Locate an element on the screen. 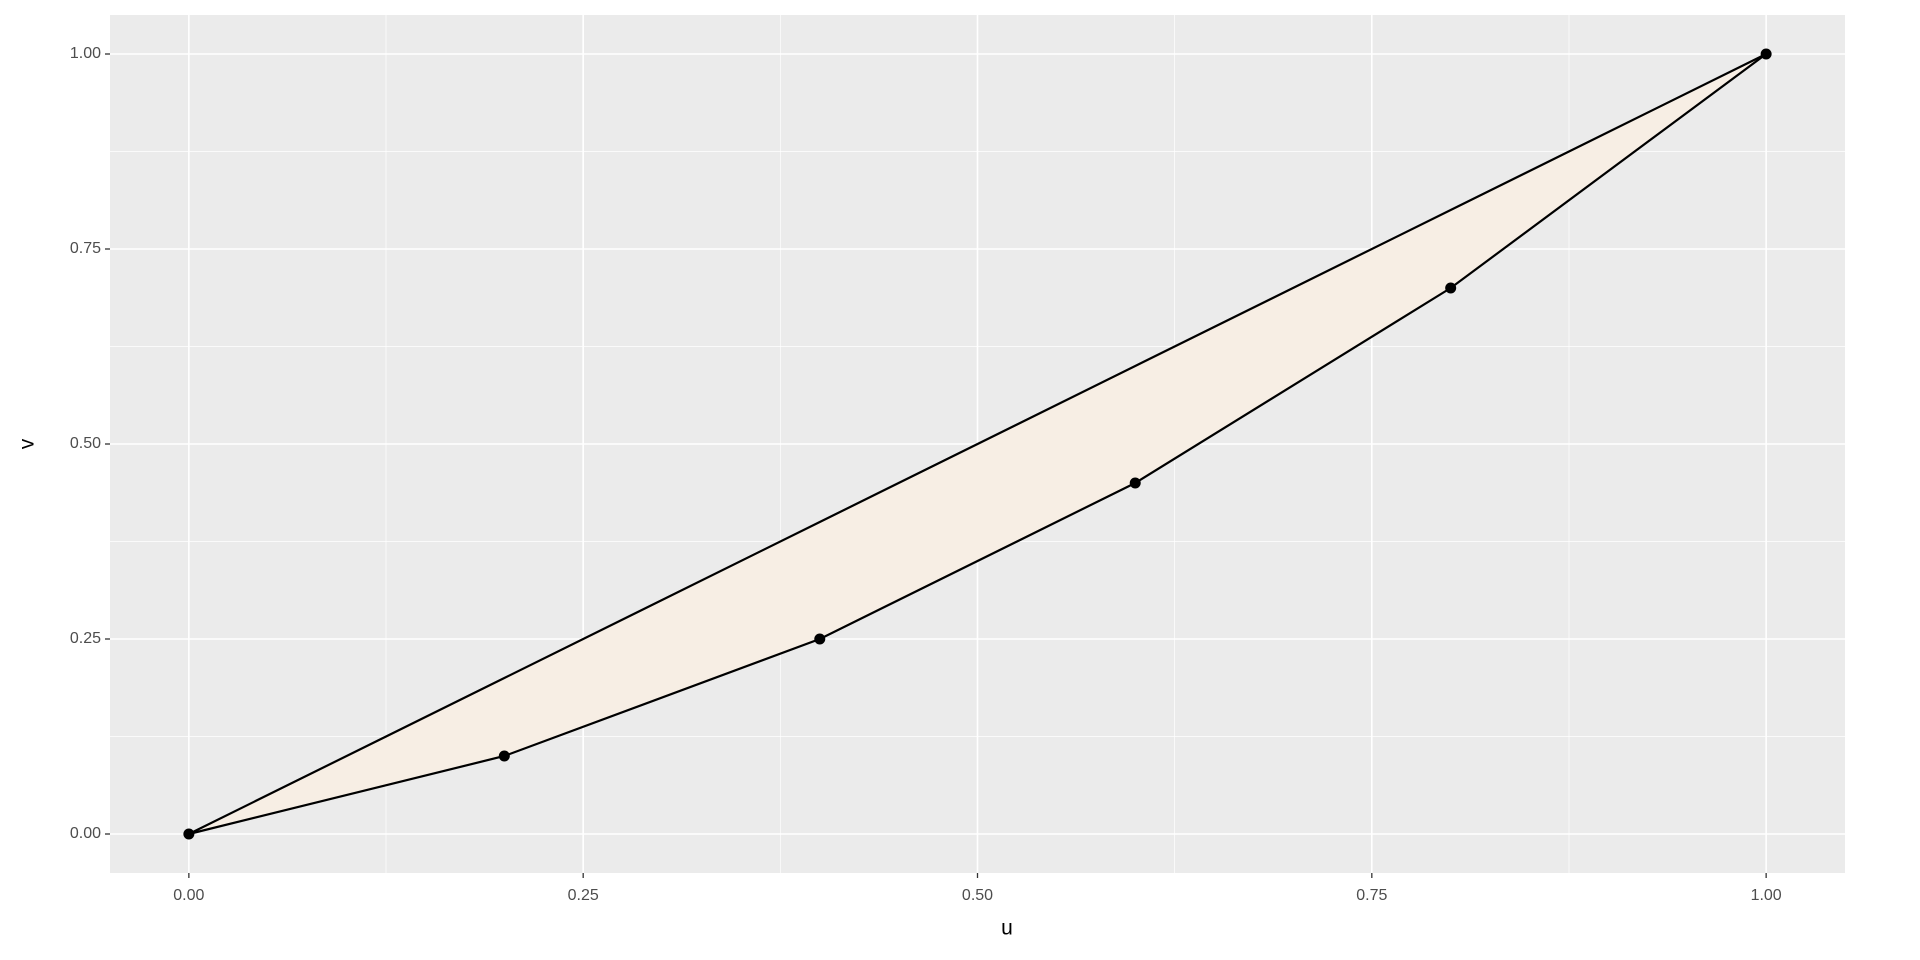 The image size is (1920, 960). x-tick-label: 0.00 is located at coordinates (188, 895).